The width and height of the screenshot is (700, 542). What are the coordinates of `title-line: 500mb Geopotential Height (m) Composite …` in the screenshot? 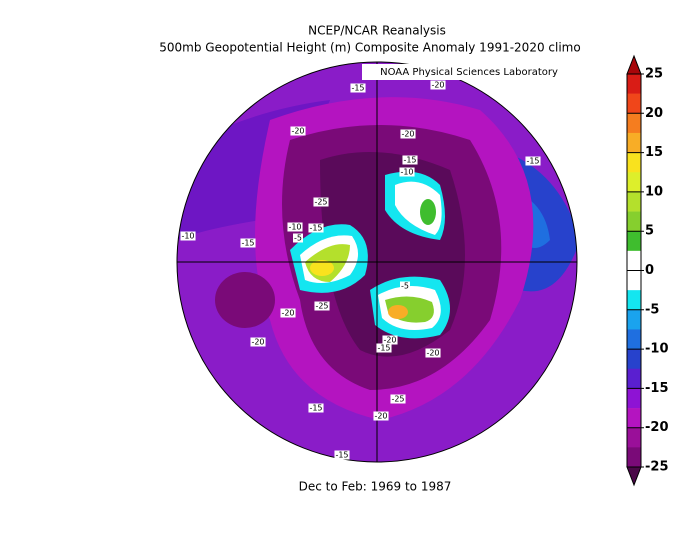 It's located at (369, 48).